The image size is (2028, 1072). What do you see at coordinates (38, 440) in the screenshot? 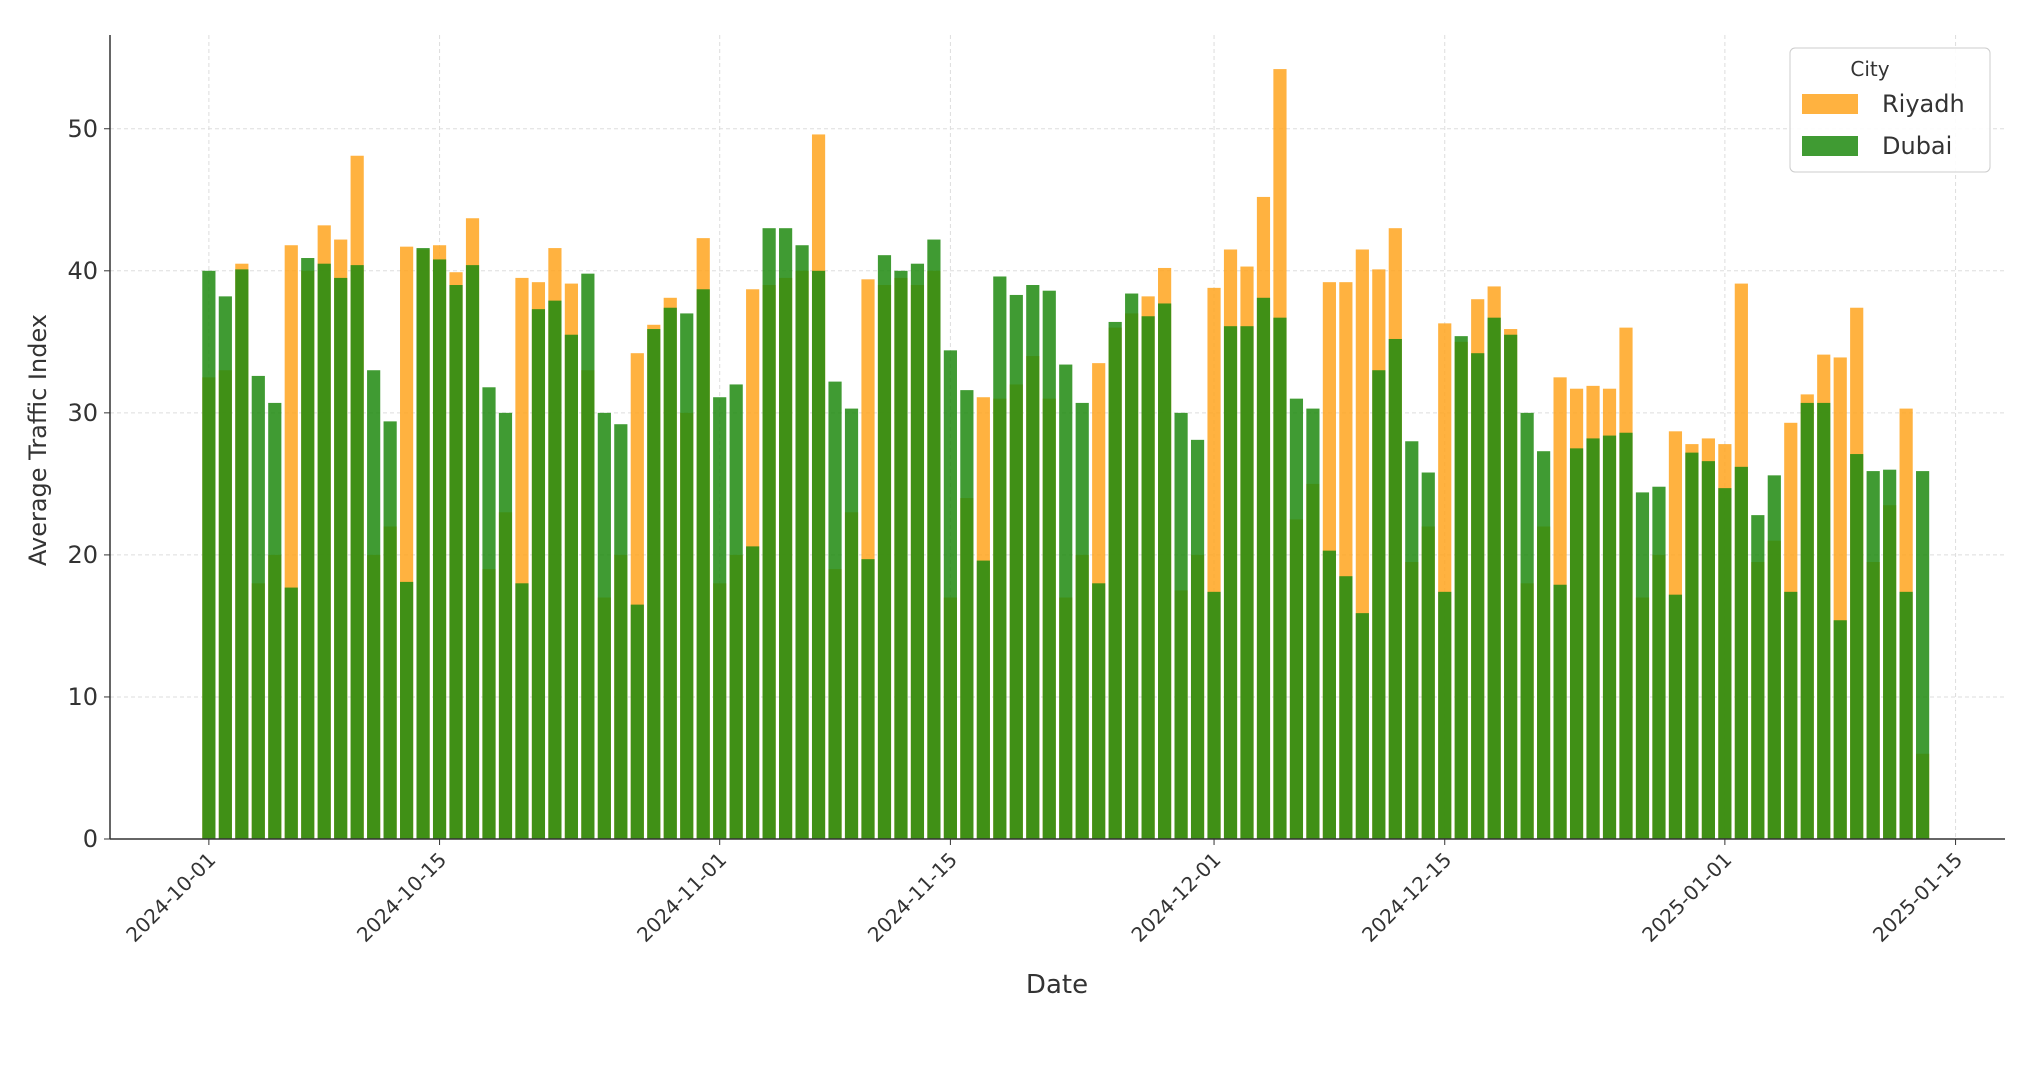
I see `y-axis-label: Average Traffic Index` at bounding box center [38, 440].